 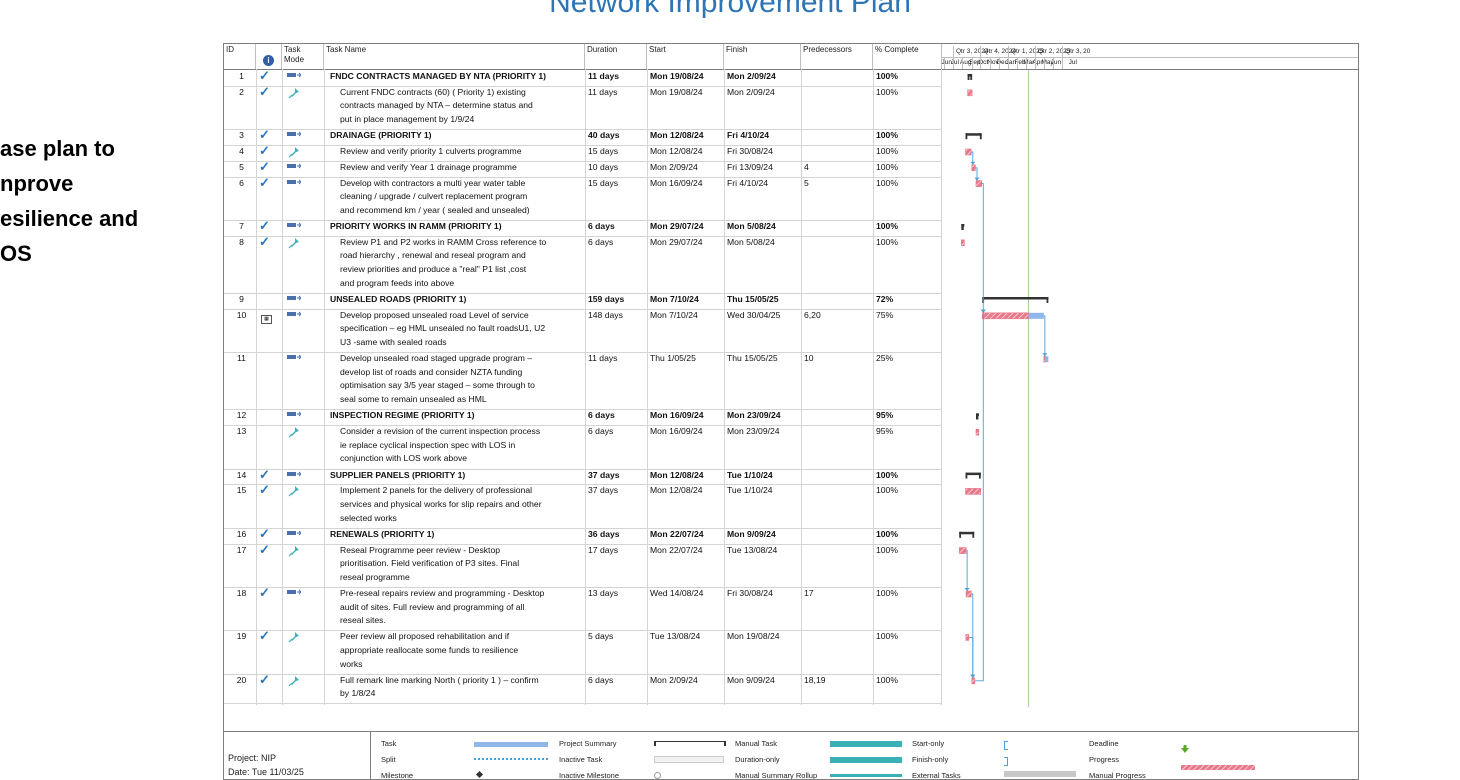 I want to click on col-task-name-header: Task Name, so click(x=454, y=56).